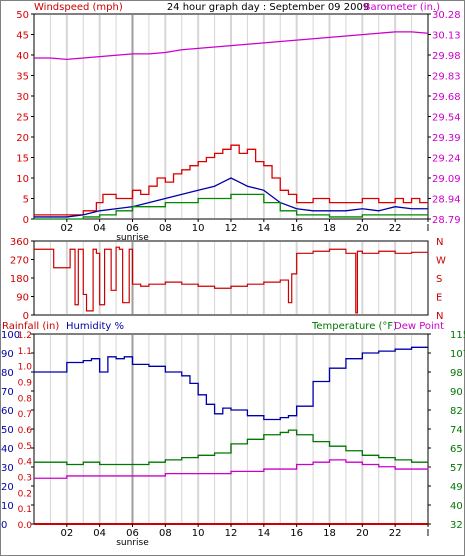  What do you see at coordinates (446, 220) in the screenshot?
I see `barometer-tick-label: 28.79` at bounding box center [446, 220].